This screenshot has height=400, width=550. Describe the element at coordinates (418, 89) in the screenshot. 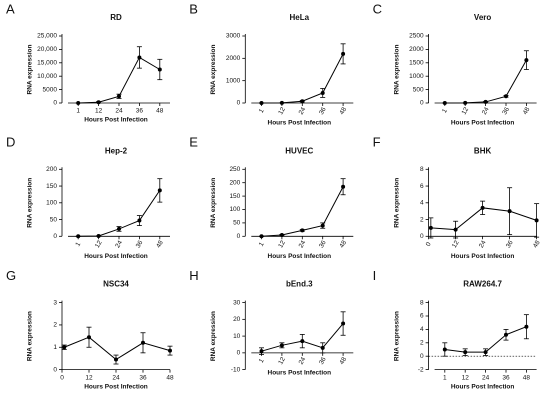

I see `y-tick-label: 500` at that location.